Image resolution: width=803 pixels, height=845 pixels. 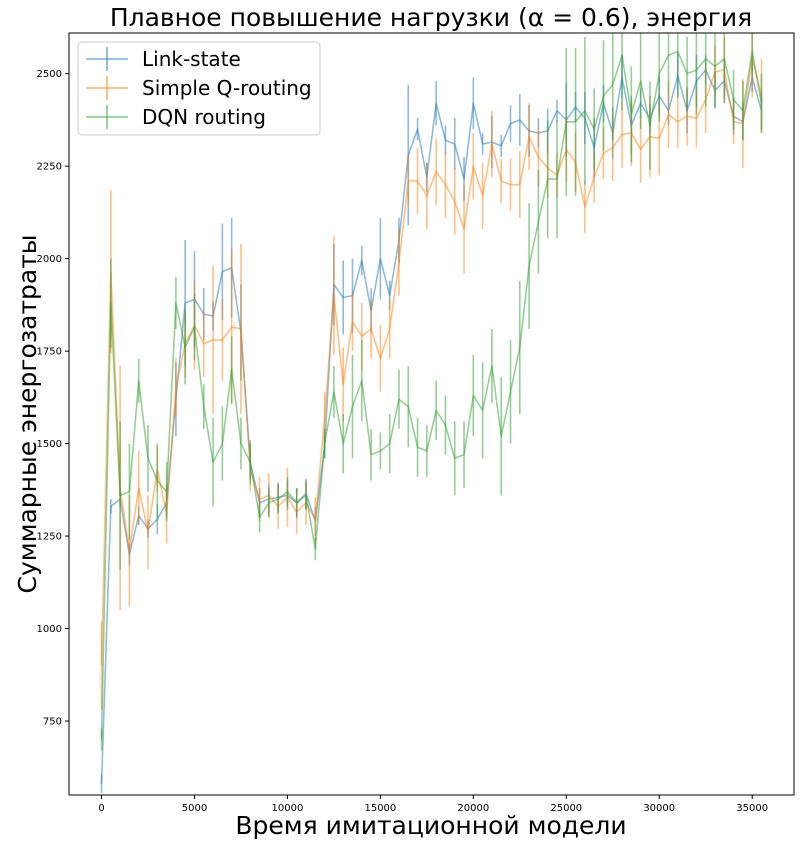 What do you see at coordinates (204, 117) in the screenshot?
I see `legend-label-dqn-routing: DQN routing` at bounding box center [204, 117].